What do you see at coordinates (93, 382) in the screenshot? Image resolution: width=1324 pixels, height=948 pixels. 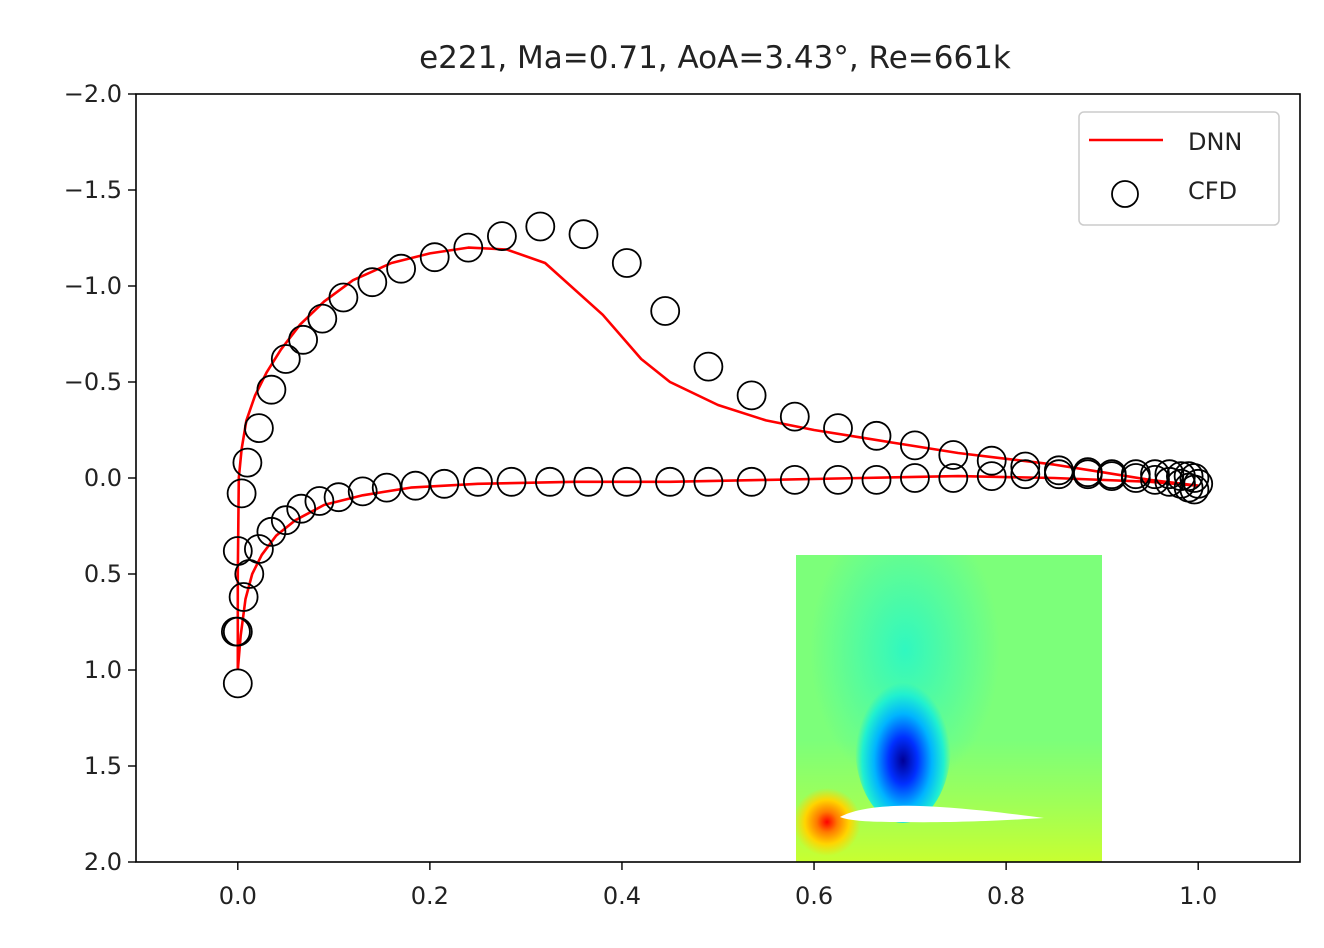 I see `y-tick-label: −0.5` at bounding box center [93, 382].